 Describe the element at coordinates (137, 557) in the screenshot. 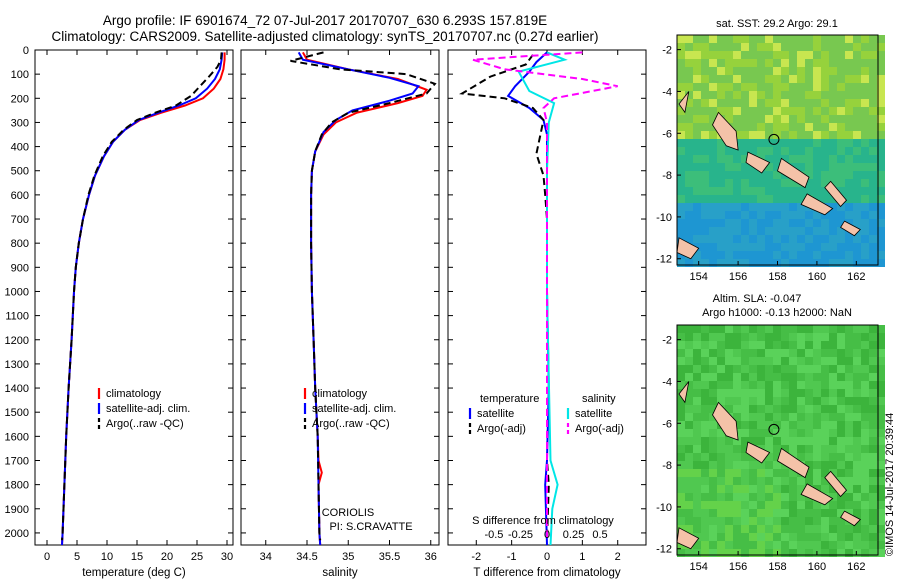

I see `x-tick-label: 15` at that location.